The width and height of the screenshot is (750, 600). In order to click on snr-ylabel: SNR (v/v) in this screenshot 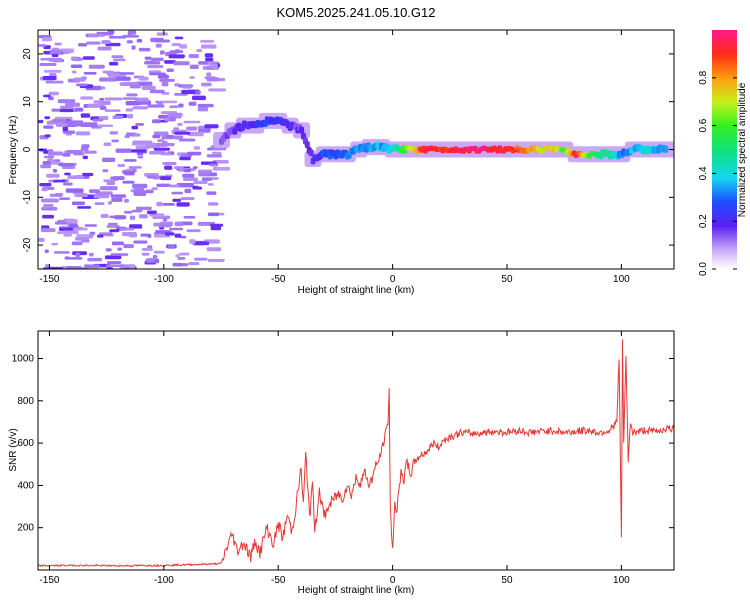, I will do `click(13, 449)`.